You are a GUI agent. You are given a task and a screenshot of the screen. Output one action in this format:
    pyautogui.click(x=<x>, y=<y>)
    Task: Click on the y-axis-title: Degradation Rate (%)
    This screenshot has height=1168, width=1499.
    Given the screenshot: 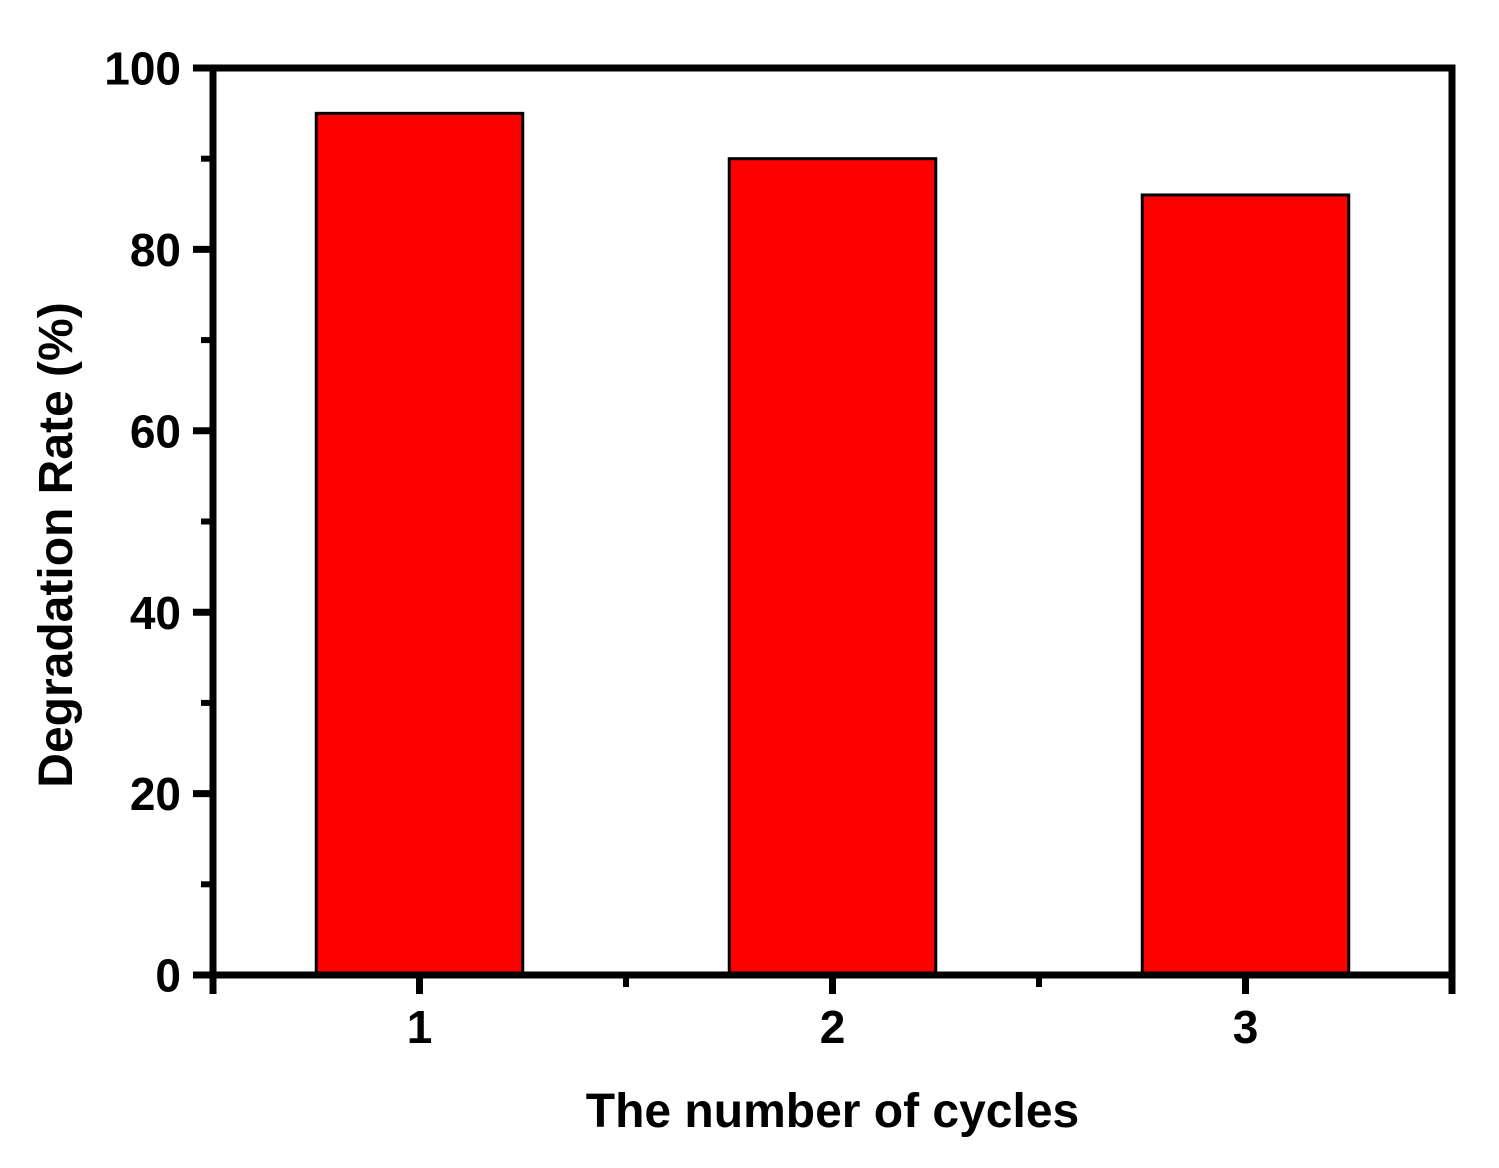 What is the action you would take?
    pyautogui.click(x=56, y=544)
    